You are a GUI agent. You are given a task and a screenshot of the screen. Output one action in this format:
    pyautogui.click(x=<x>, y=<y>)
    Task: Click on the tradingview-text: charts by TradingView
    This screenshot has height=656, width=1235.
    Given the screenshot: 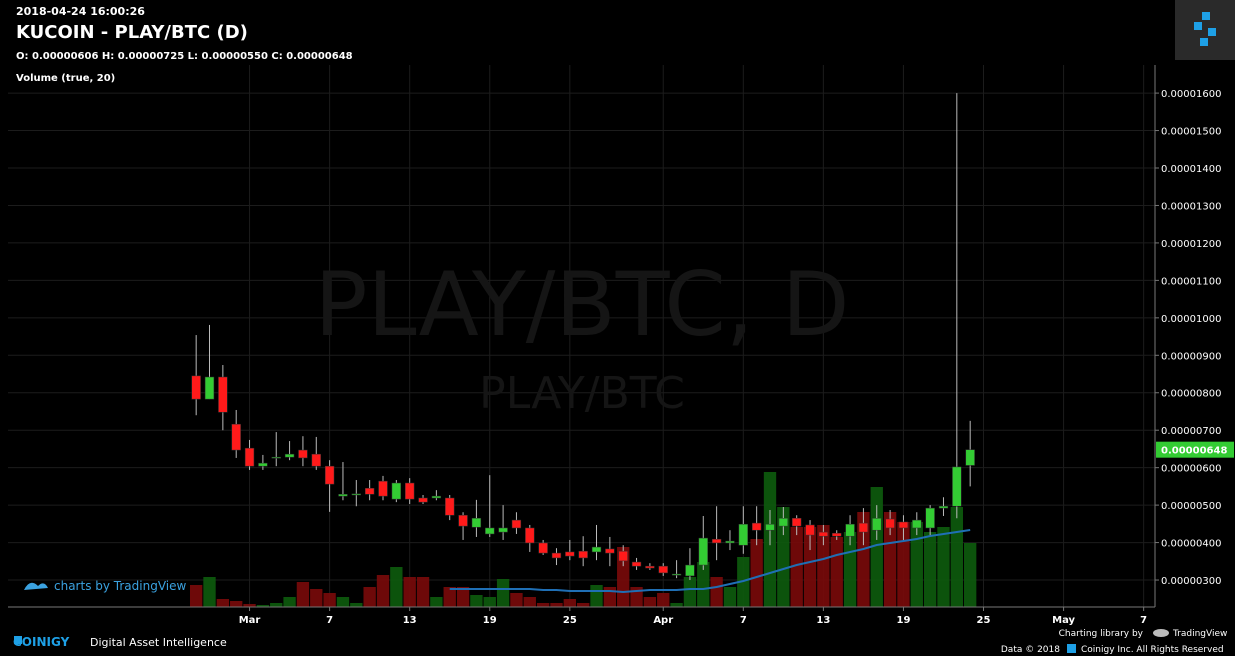 What is the action you would take?
    pyautogui.click(x=120, y=586)
    